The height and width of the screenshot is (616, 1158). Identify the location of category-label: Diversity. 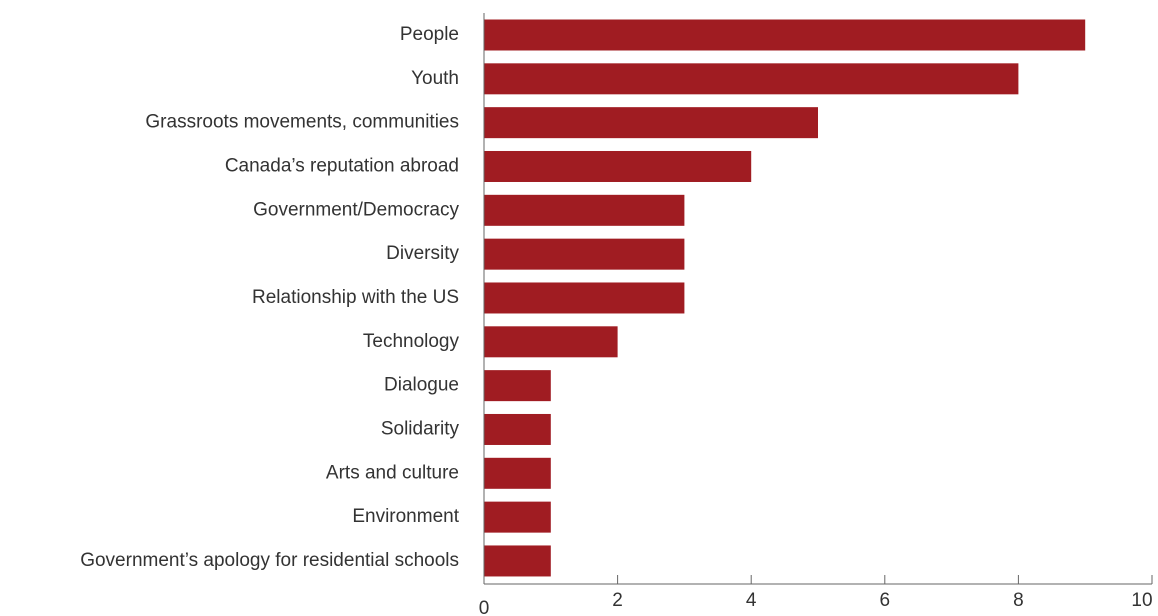
(422, 253).